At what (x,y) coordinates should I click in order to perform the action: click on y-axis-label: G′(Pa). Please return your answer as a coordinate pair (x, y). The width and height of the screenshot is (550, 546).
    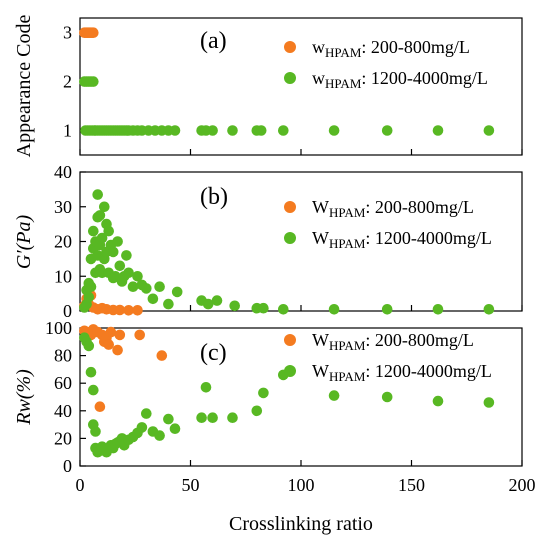
    Looking at the image, I should click on (24, 241).